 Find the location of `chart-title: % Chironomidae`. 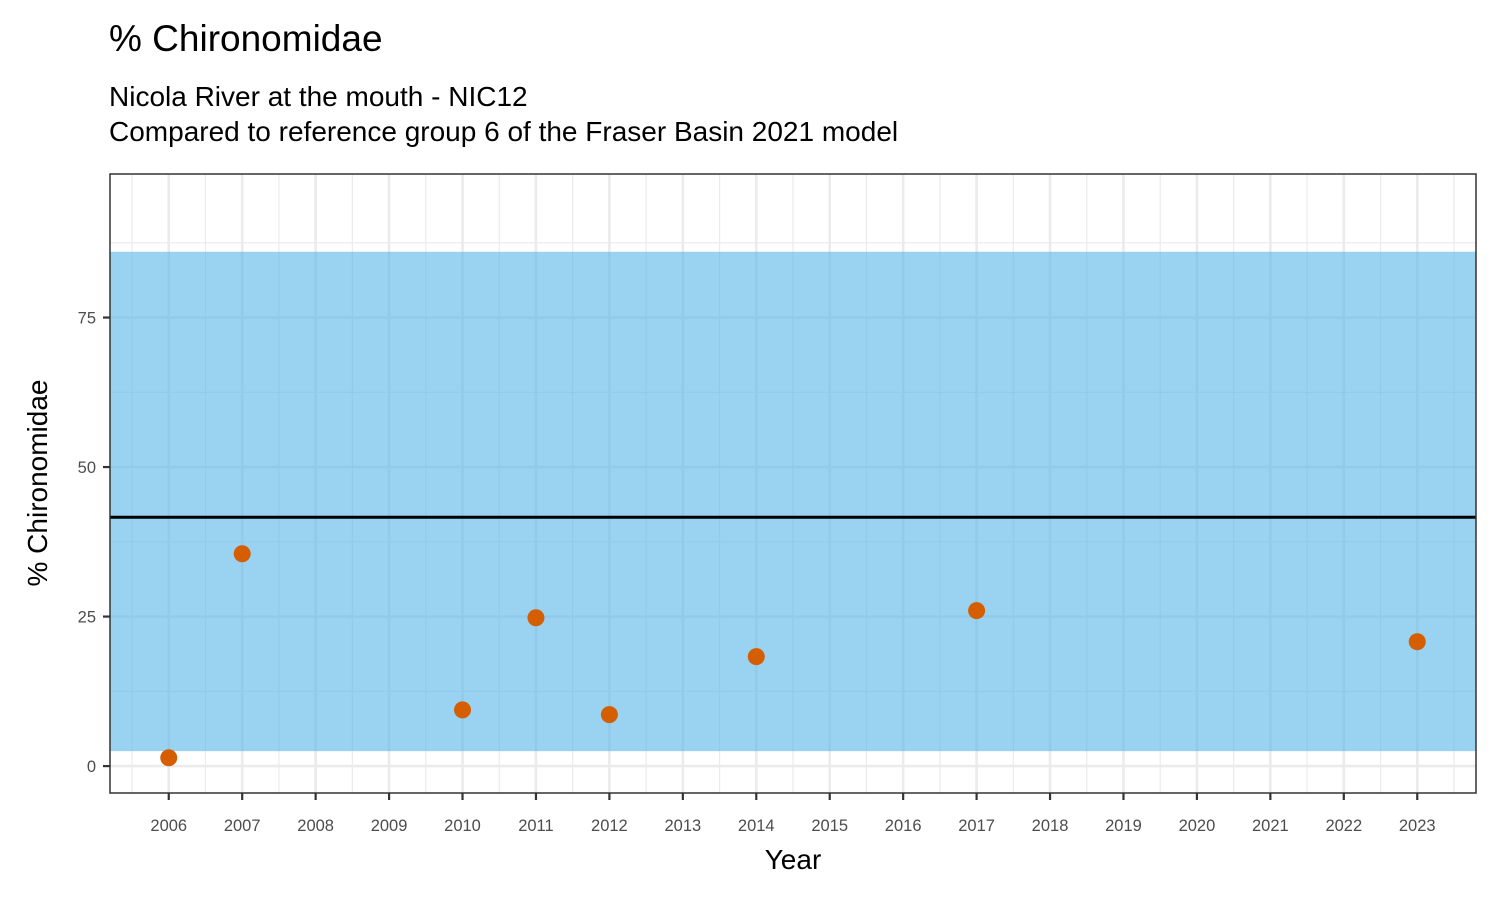

chart-title: % Chironomidae is located at coordinates (246, 38).